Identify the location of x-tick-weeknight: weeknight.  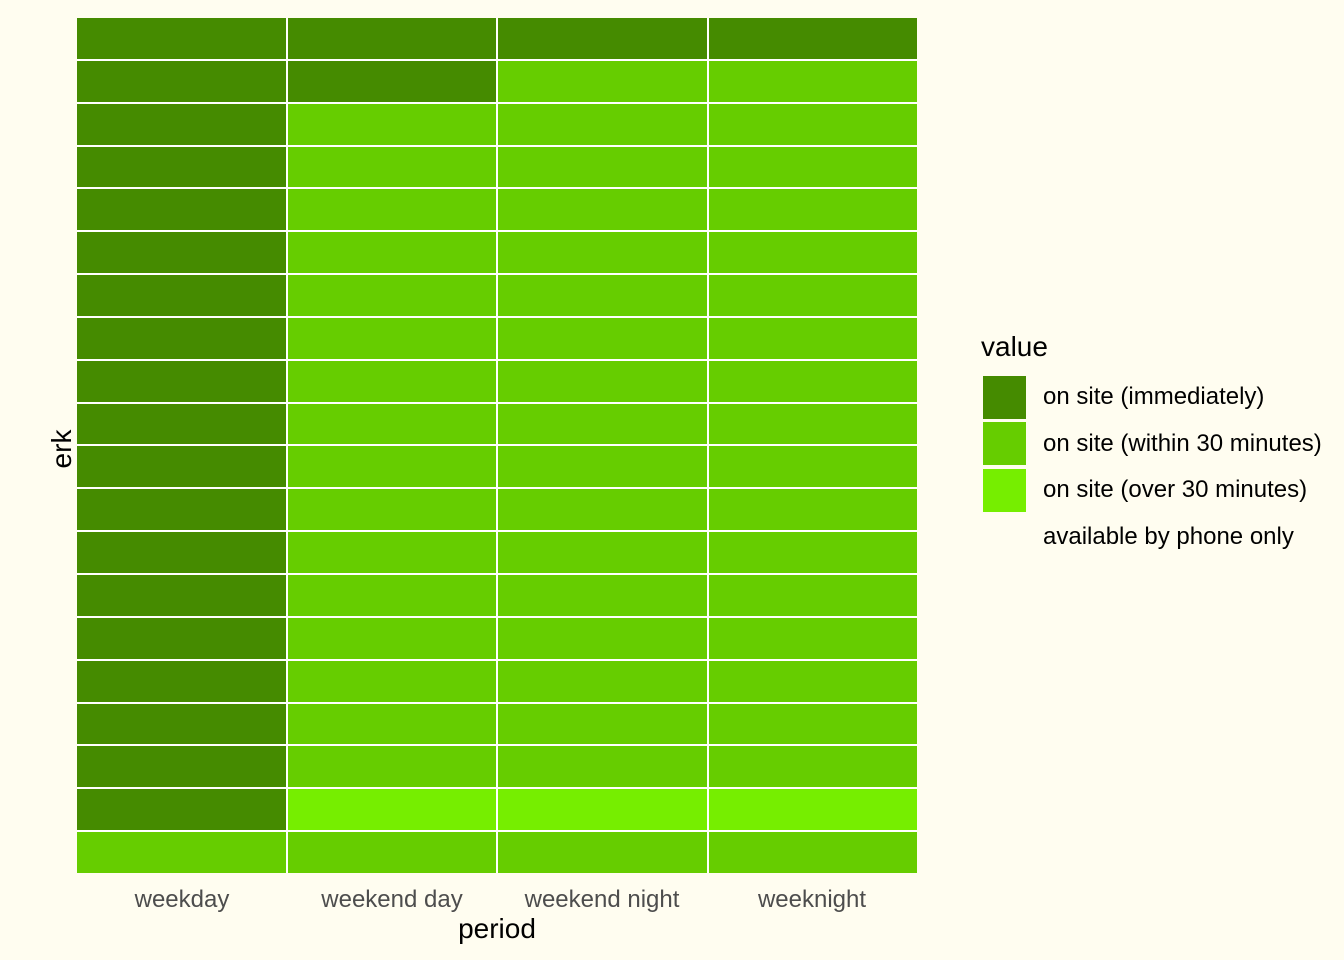
(812, 899).